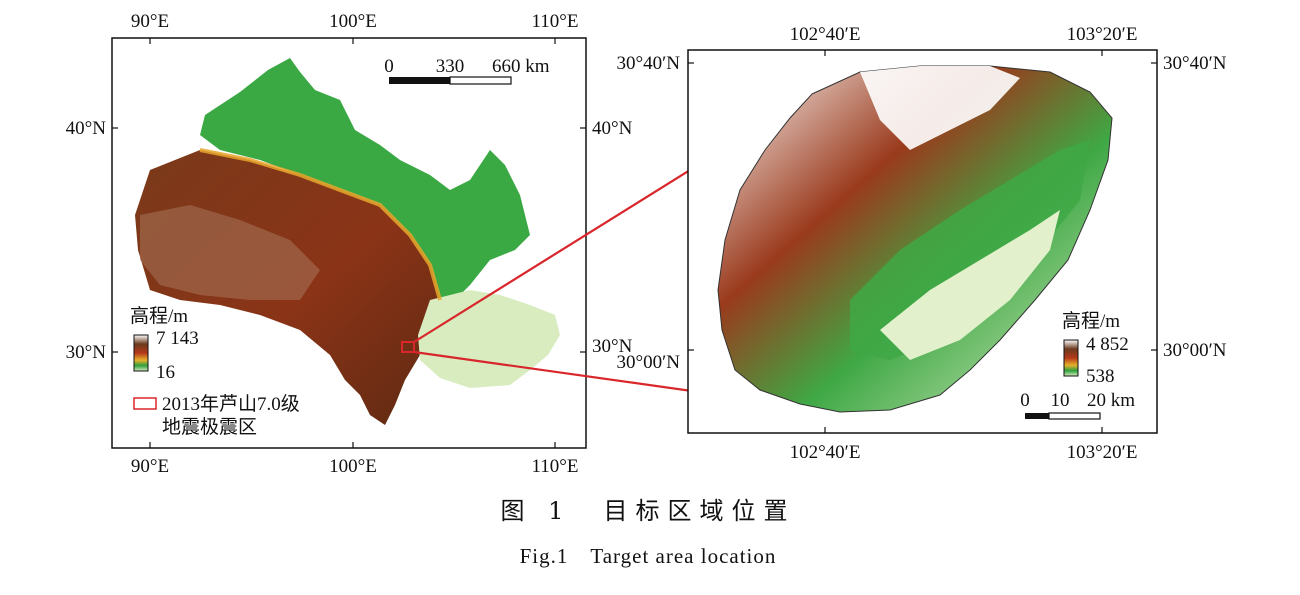 The height and width of the screenshot is (595, 1300). Describe the element at coordinates (408, 347) in the screenshot. I see `epicenter-box` at that location.